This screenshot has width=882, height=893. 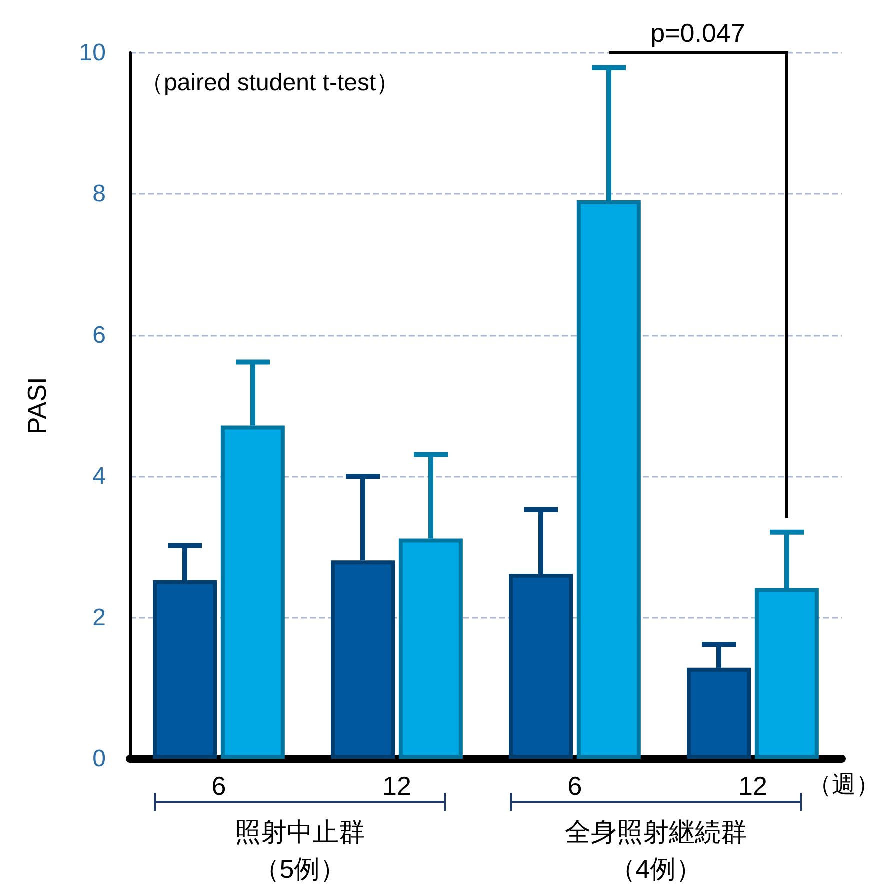 I want to click on text: p=0.047, so click(x=698, y=33).